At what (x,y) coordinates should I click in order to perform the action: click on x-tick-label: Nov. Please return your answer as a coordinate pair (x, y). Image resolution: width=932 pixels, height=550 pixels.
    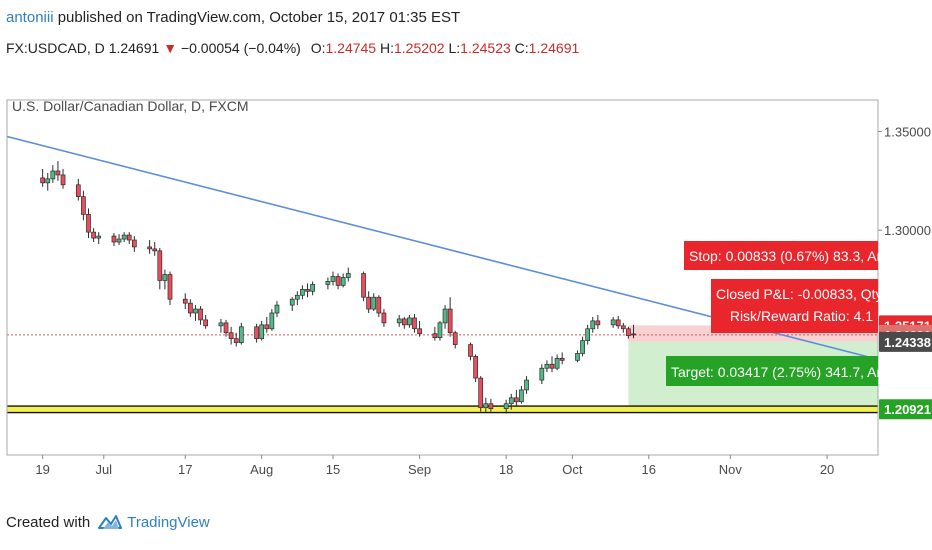
    Looking at the image, I should click on (731, 469).